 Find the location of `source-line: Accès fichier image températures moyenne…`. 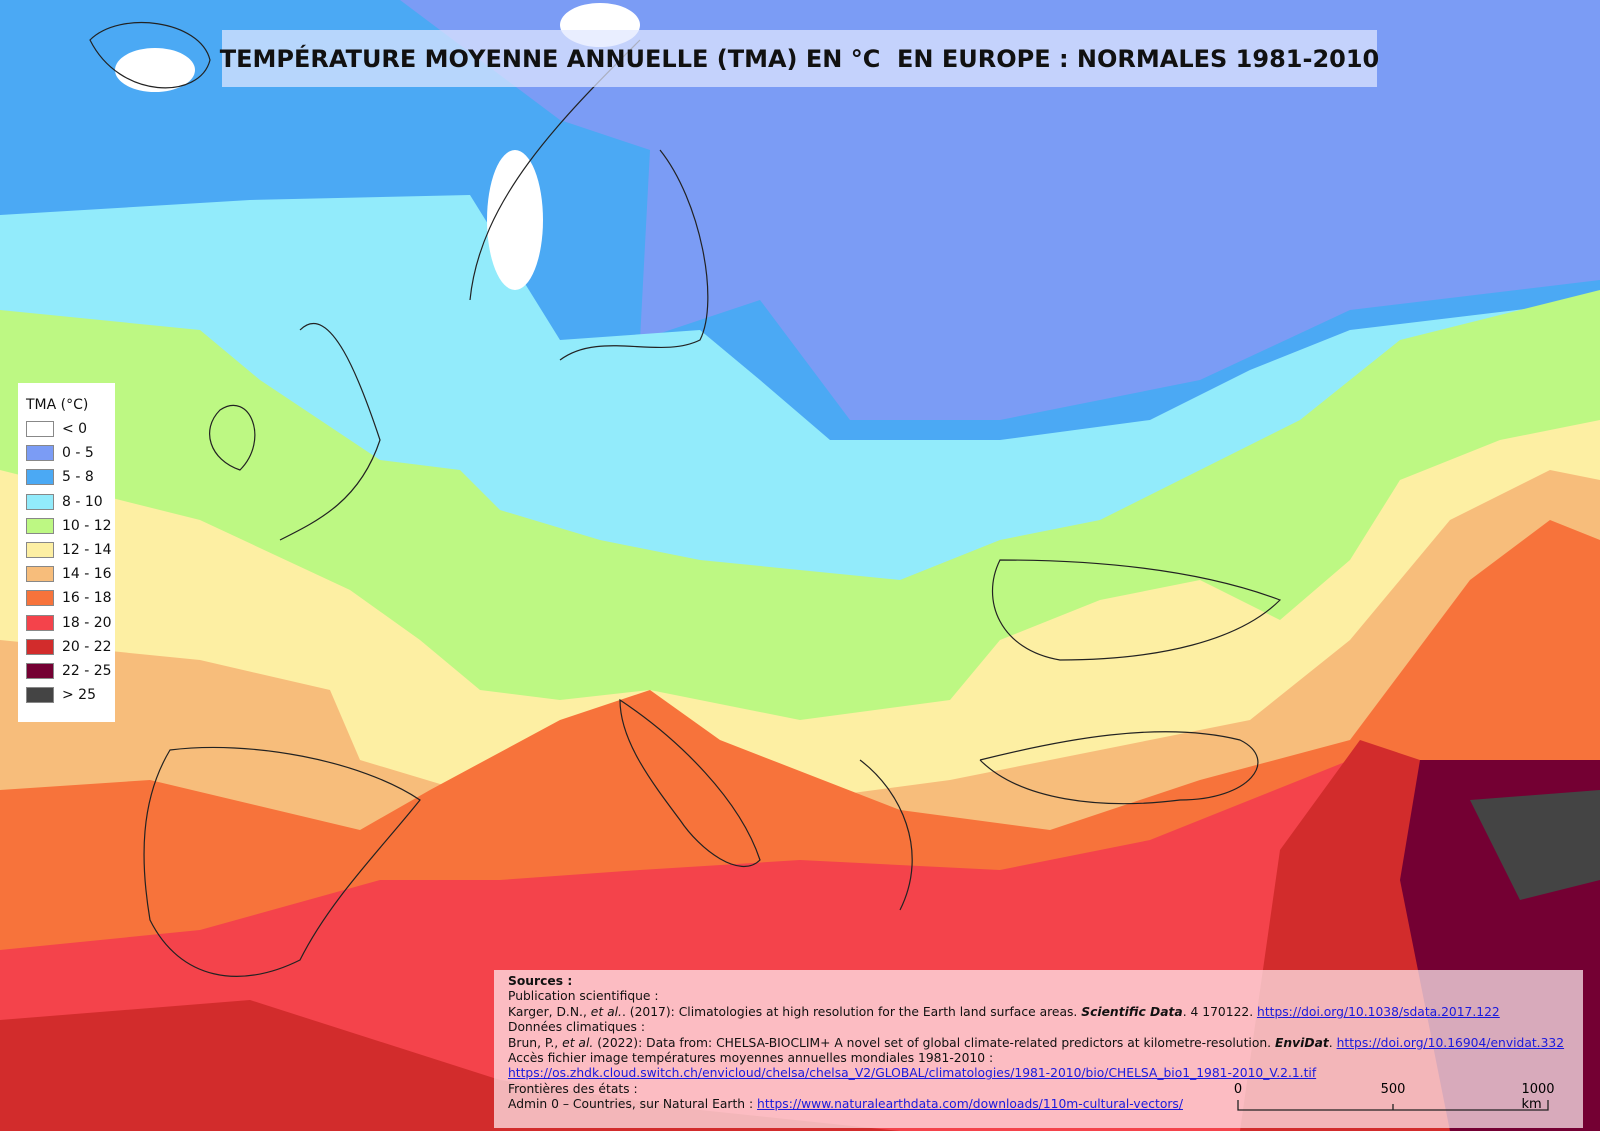

source-line: Accès fichier image températures moyenne… is located at coordinates (1045, 1058).